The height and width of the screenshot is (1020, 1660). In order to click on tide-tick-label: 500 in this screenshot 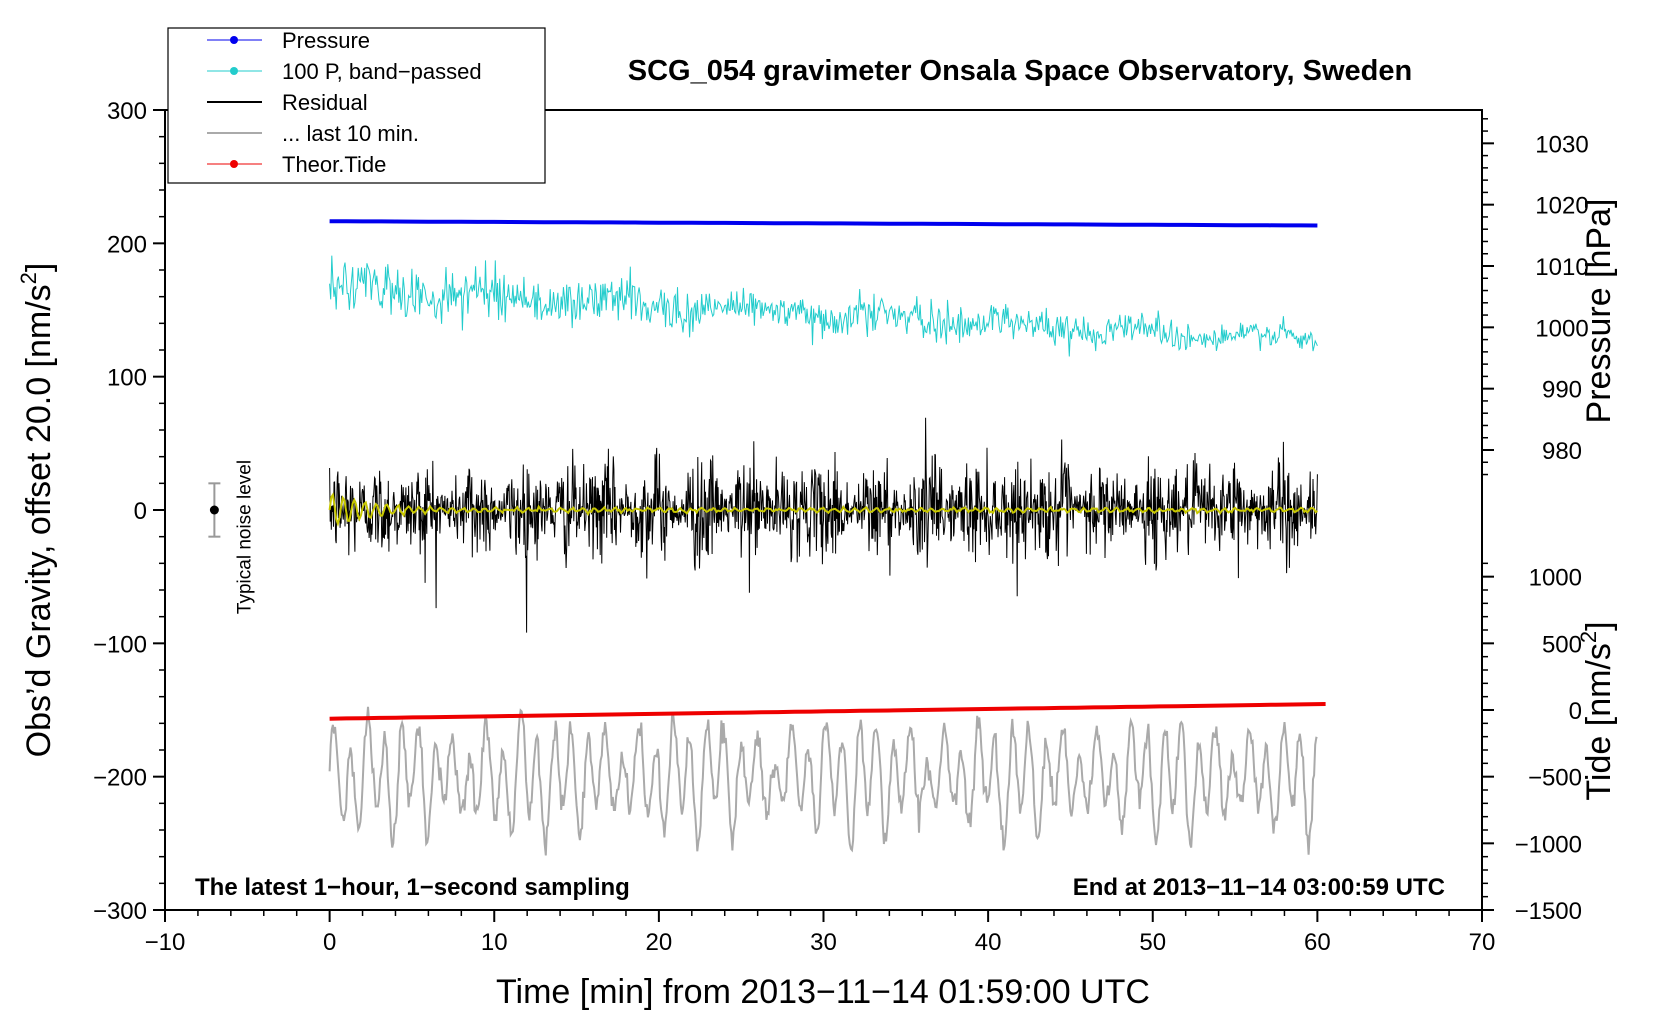, I will do `click(1562, 644)`.